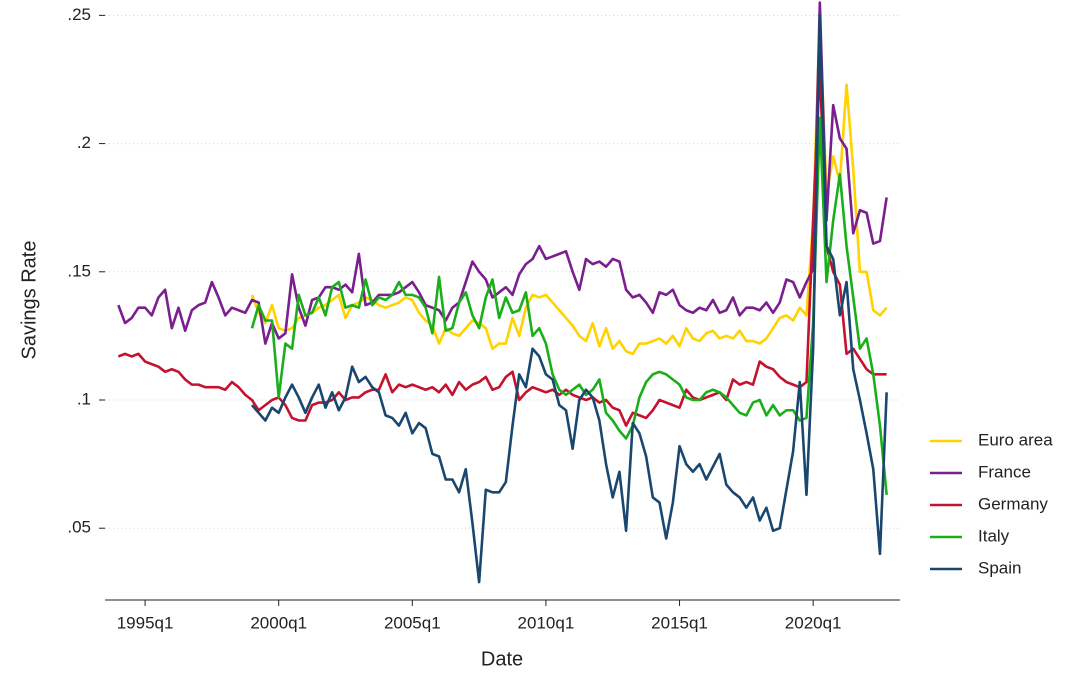 The image size is (1078, 674). I want to click on x-tick-label: 2015q1, so click(679, 622).